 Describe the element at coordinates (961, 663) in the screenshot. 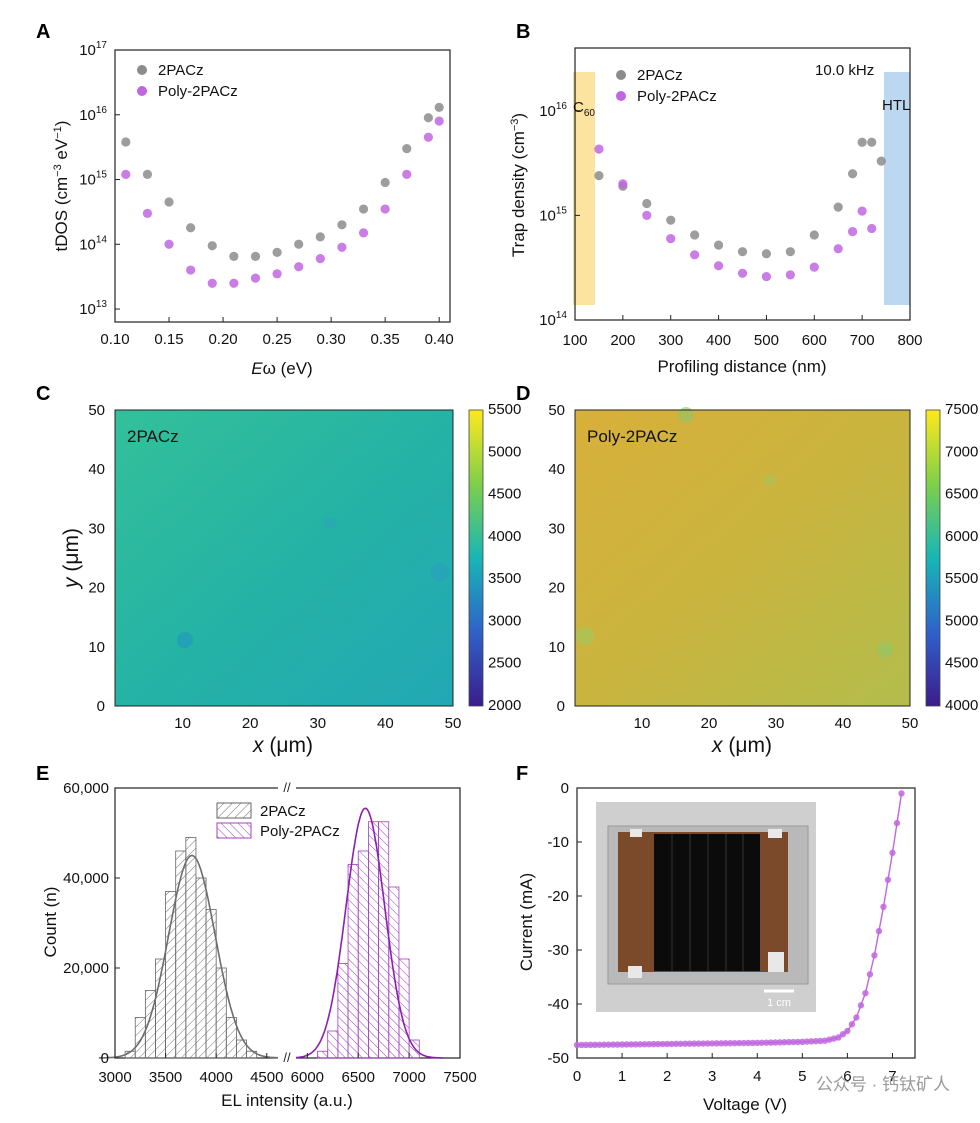

I see `panel-d-colorbar-tick: 4500` at that location.